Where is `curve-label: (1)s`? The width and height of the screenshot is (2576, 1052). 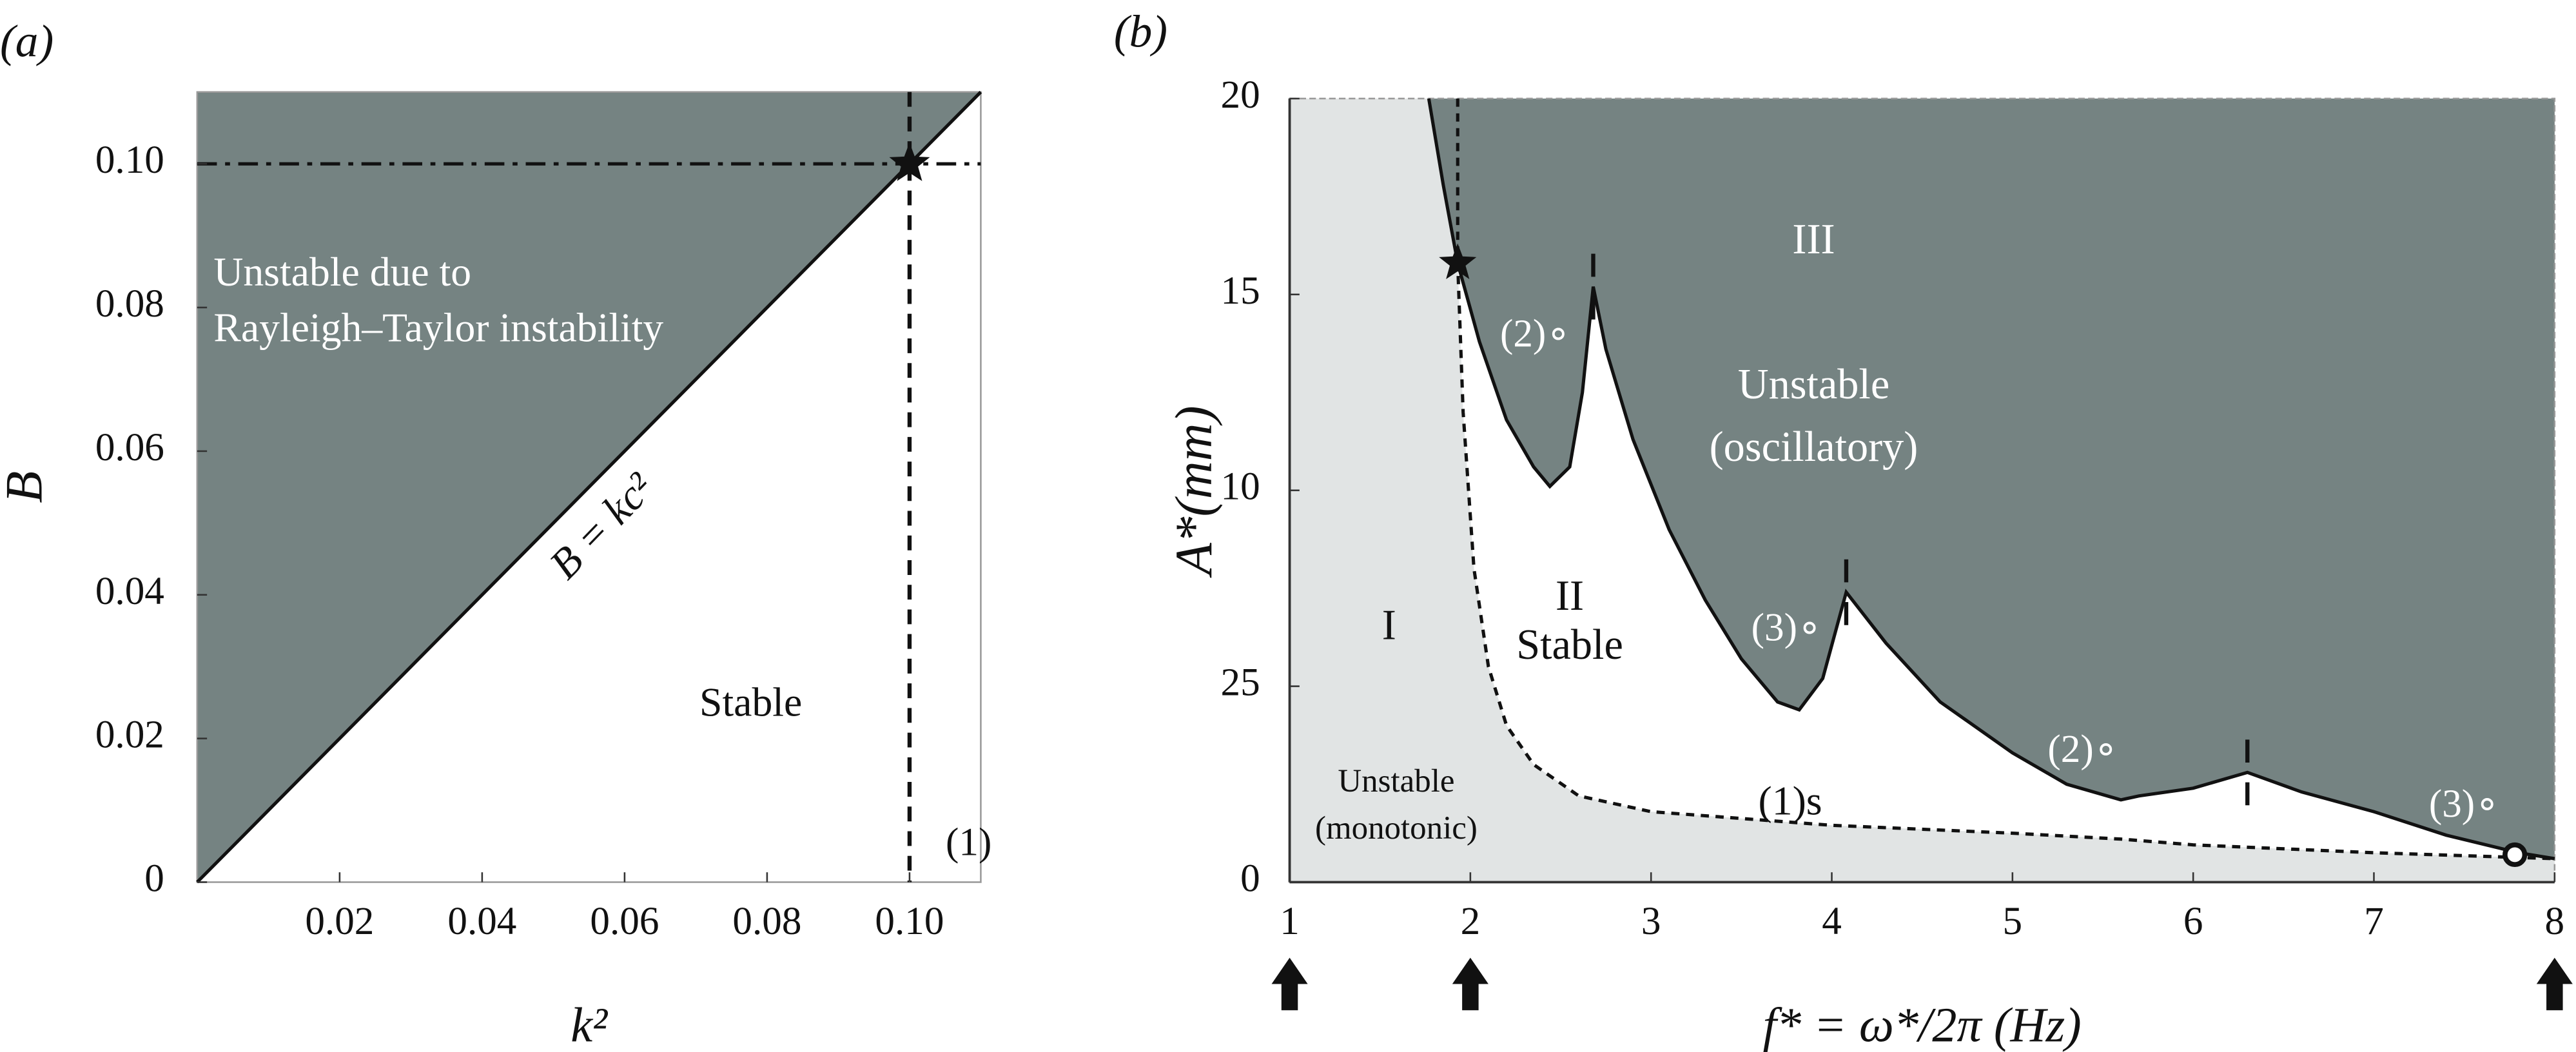 curve-label: (1)s is located at coordinates (1790, 800).